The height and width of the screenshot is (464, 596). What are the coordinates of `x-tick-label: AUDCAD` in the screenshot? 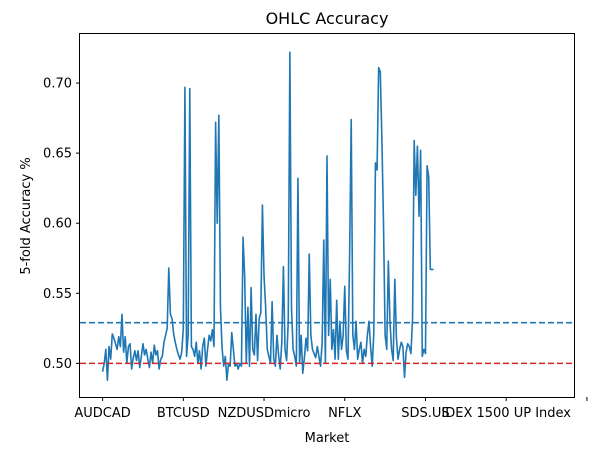 It's located at (102, 413).